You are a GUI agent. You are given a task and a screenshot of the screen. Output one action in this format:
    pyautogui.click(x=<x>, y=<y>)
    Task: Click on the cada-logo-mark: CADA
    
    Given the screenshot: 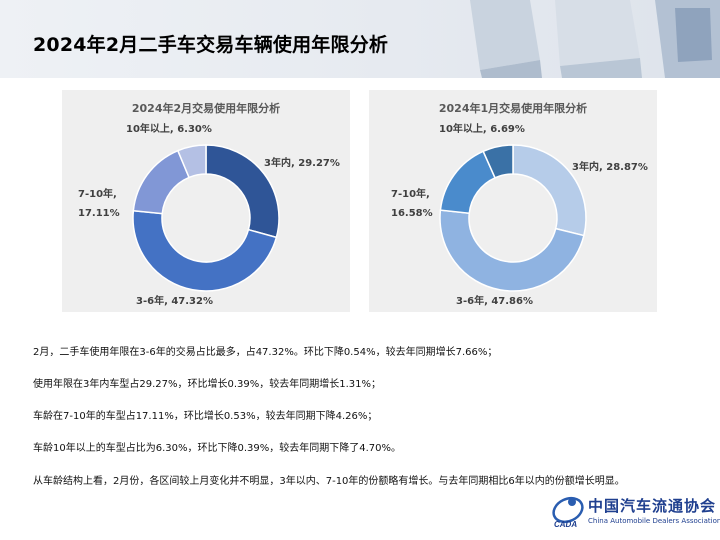 What is the action you would take?
    pyautogui.click(x=568, y=512)
    